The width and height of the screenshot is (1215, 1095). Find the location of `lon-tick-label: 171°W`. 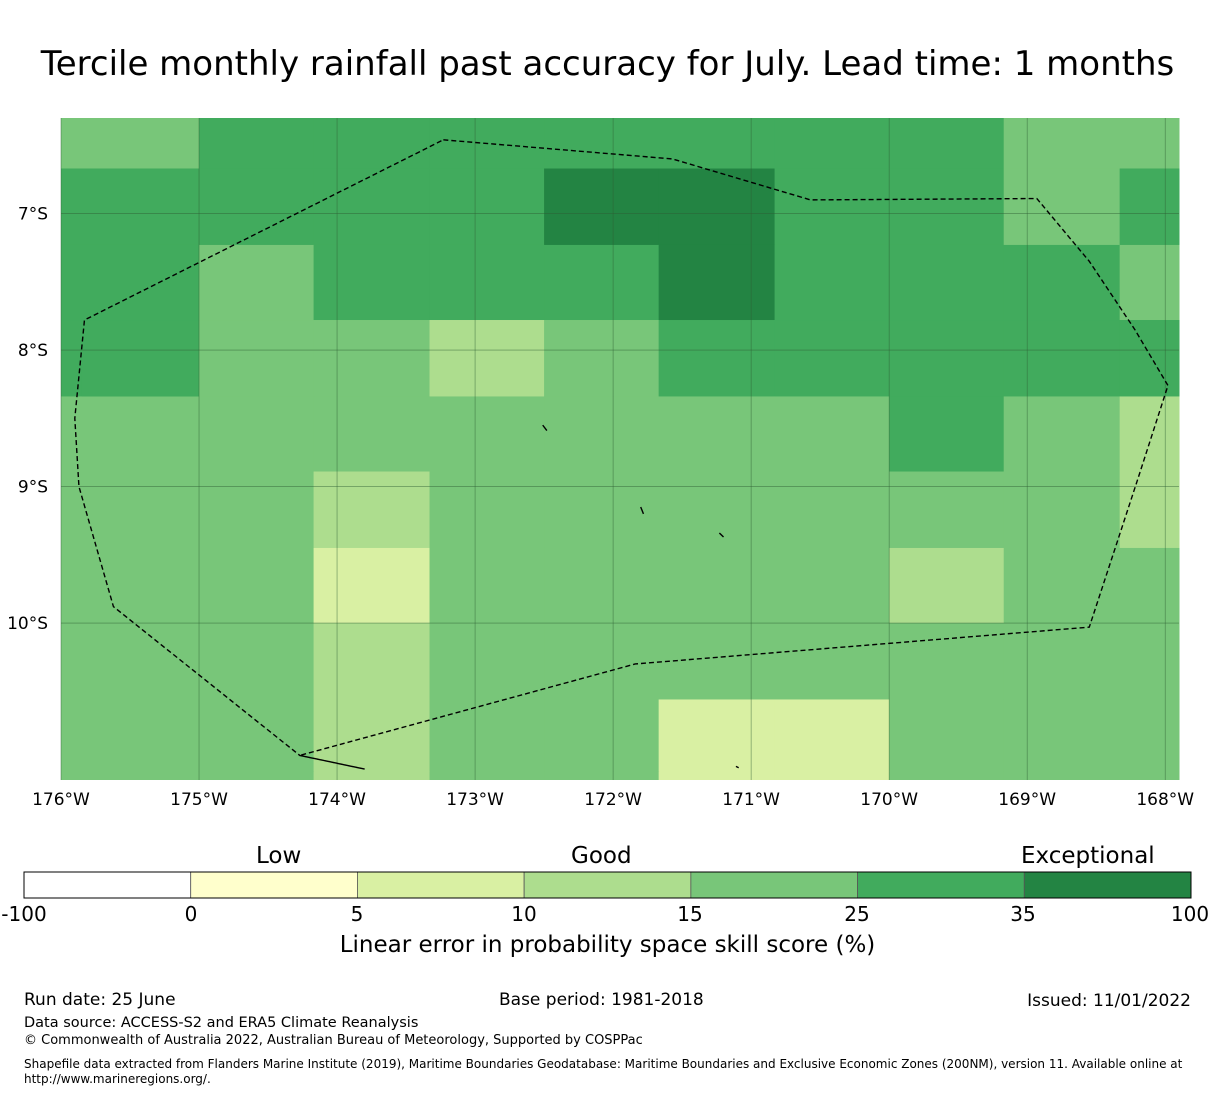

lon-tick-label: 171°W is located at coordinates (751, 800).